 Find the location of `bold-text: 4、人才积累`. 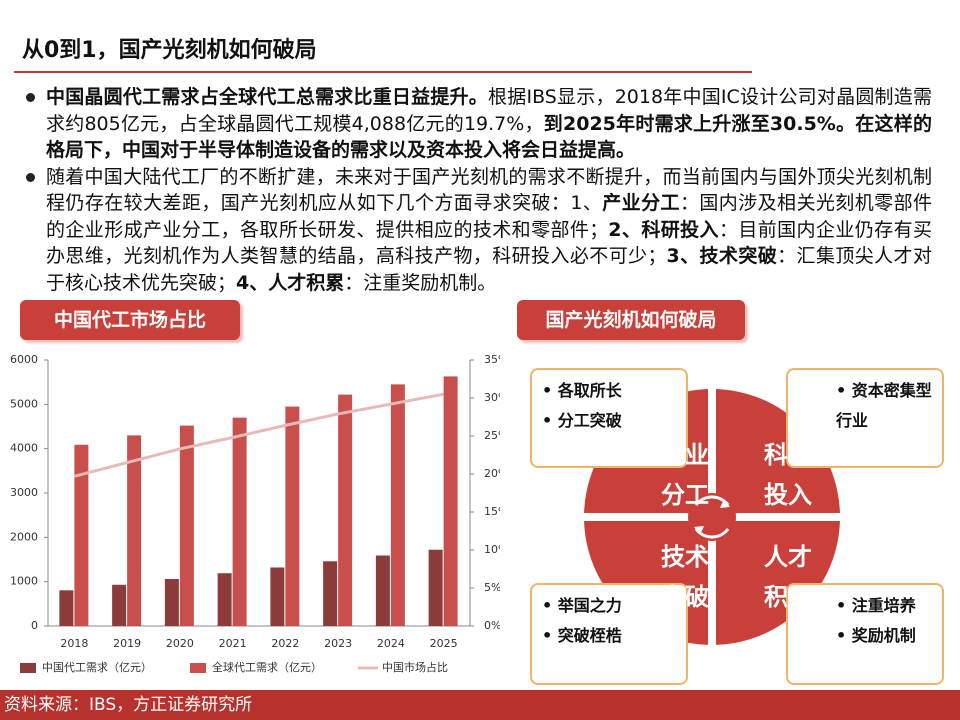

bold-text: 4、人才积累 is located at coordinates (290, 282).